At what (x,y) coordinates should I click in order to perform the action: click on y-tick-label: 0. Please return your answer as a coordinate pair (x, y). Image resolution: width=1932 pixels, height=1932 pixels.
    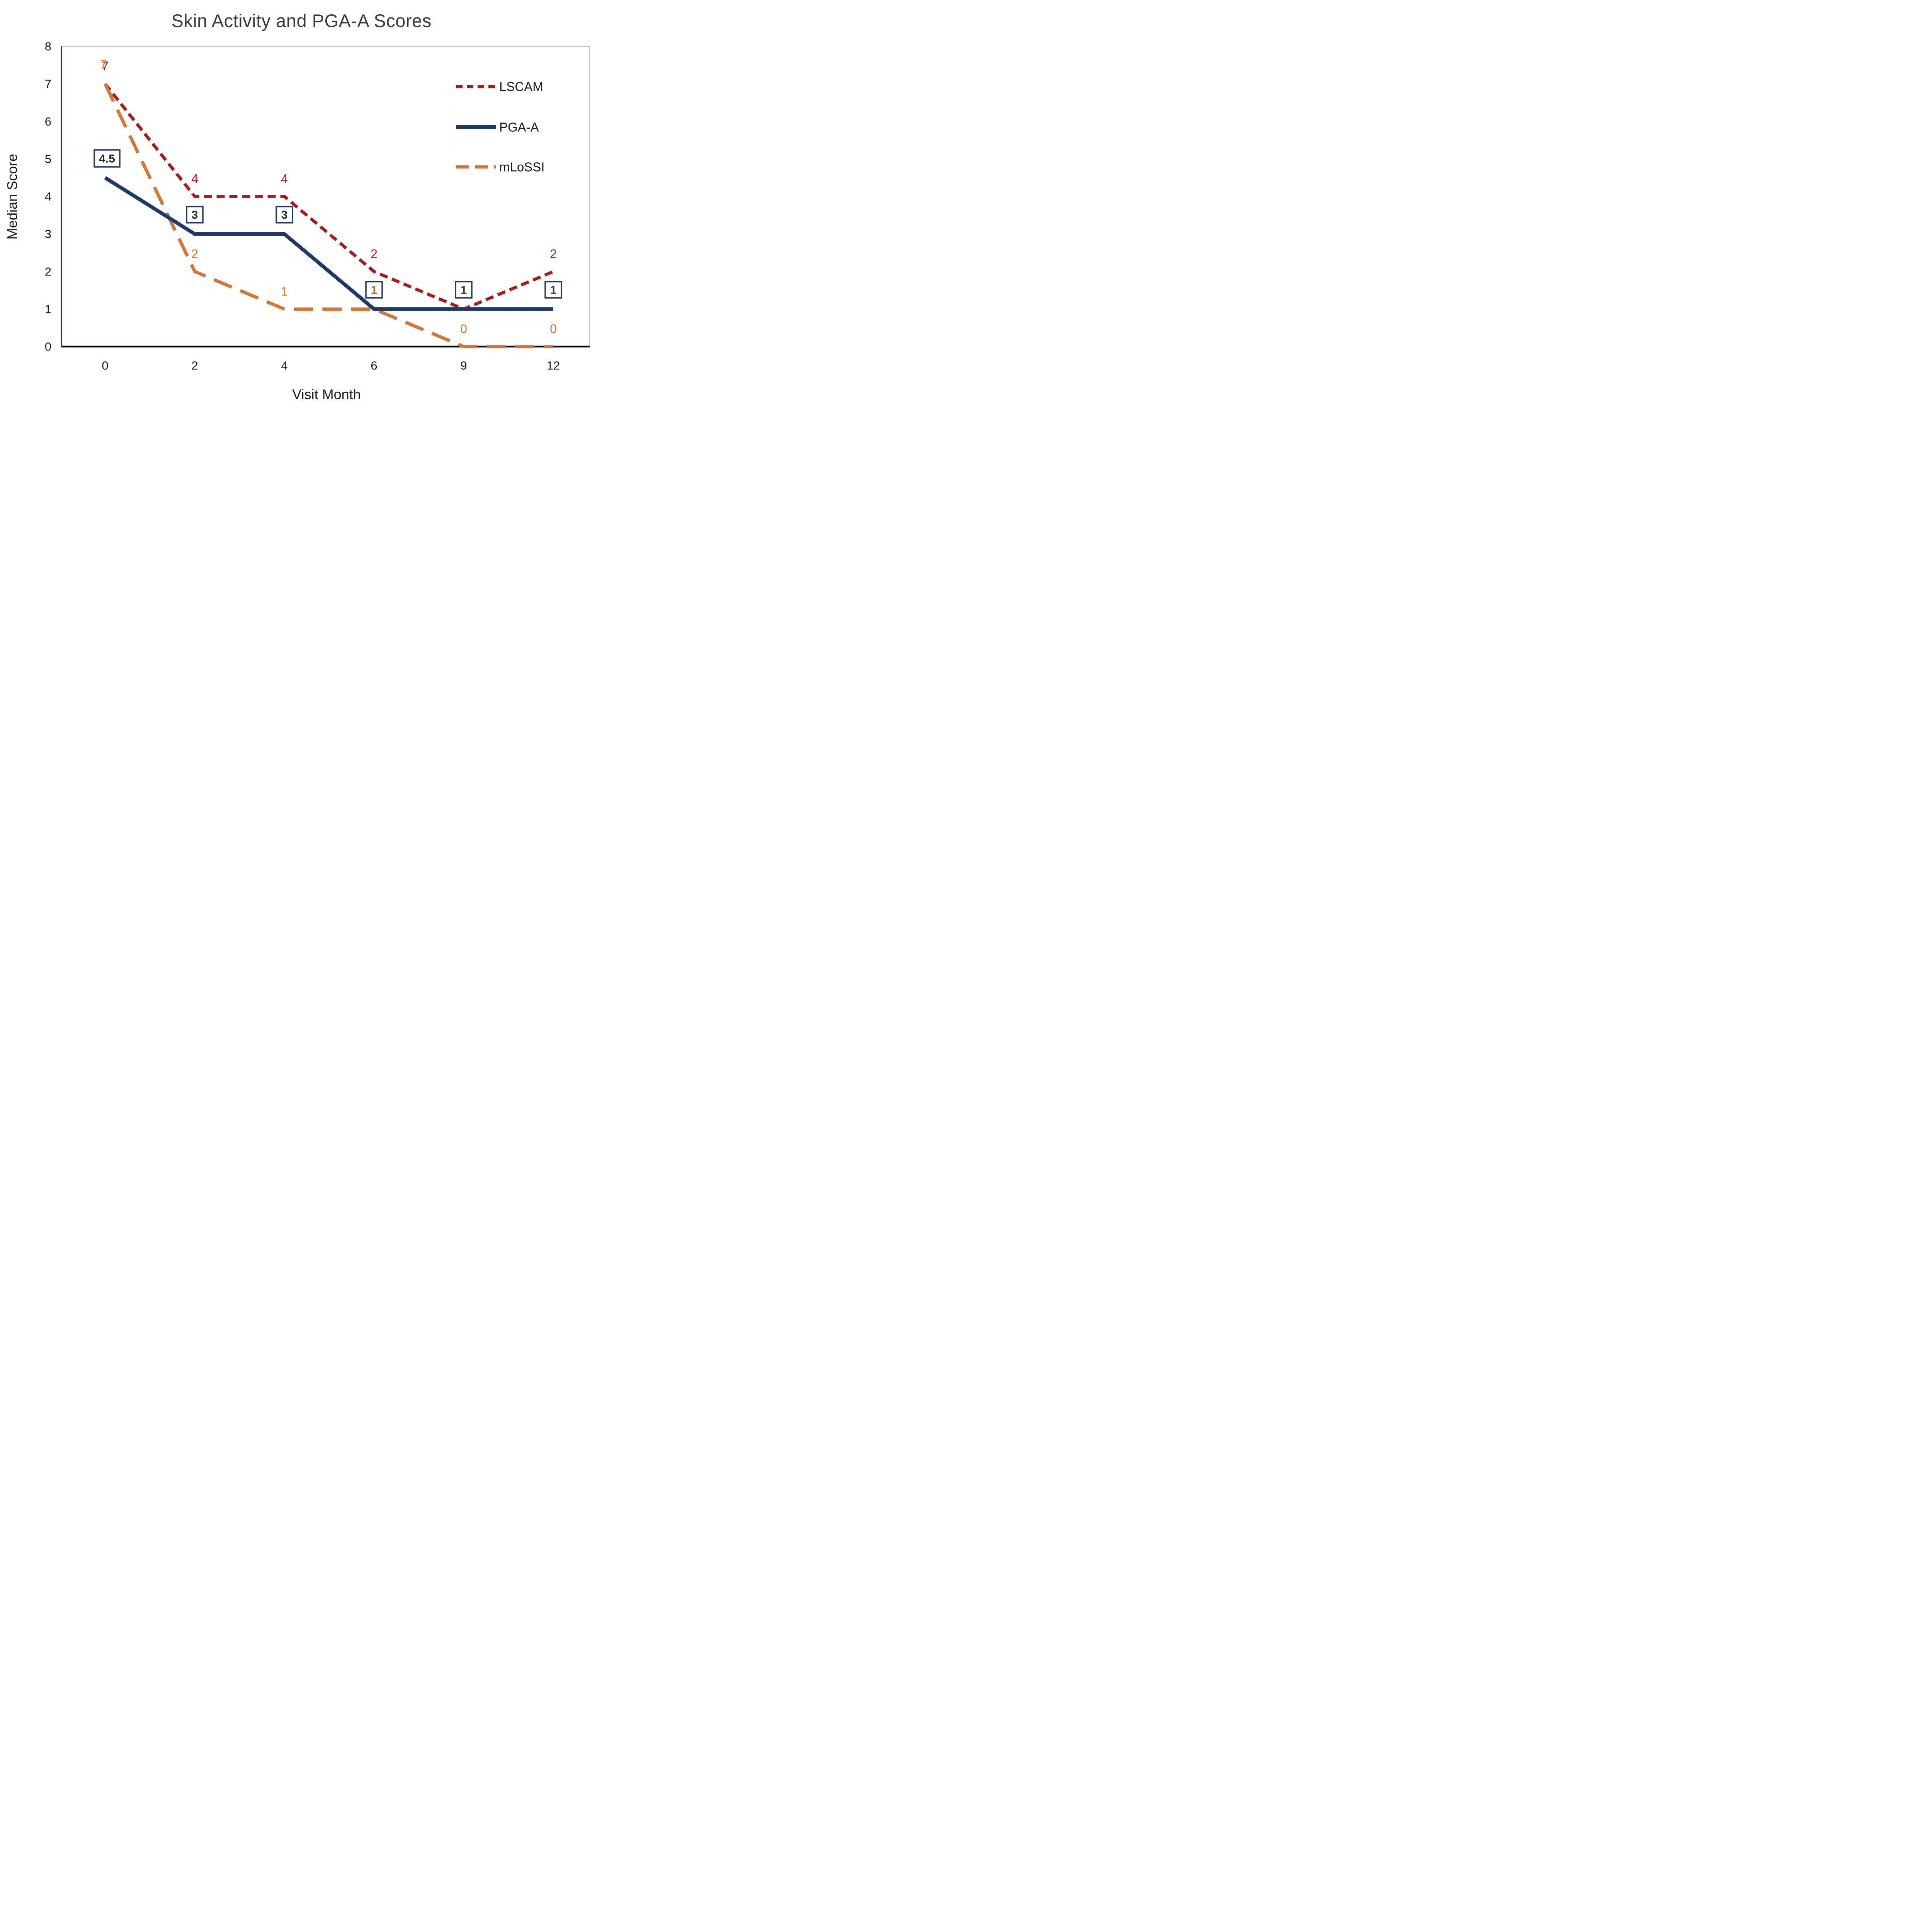
    Looking at the image, I should click on (48, 347).